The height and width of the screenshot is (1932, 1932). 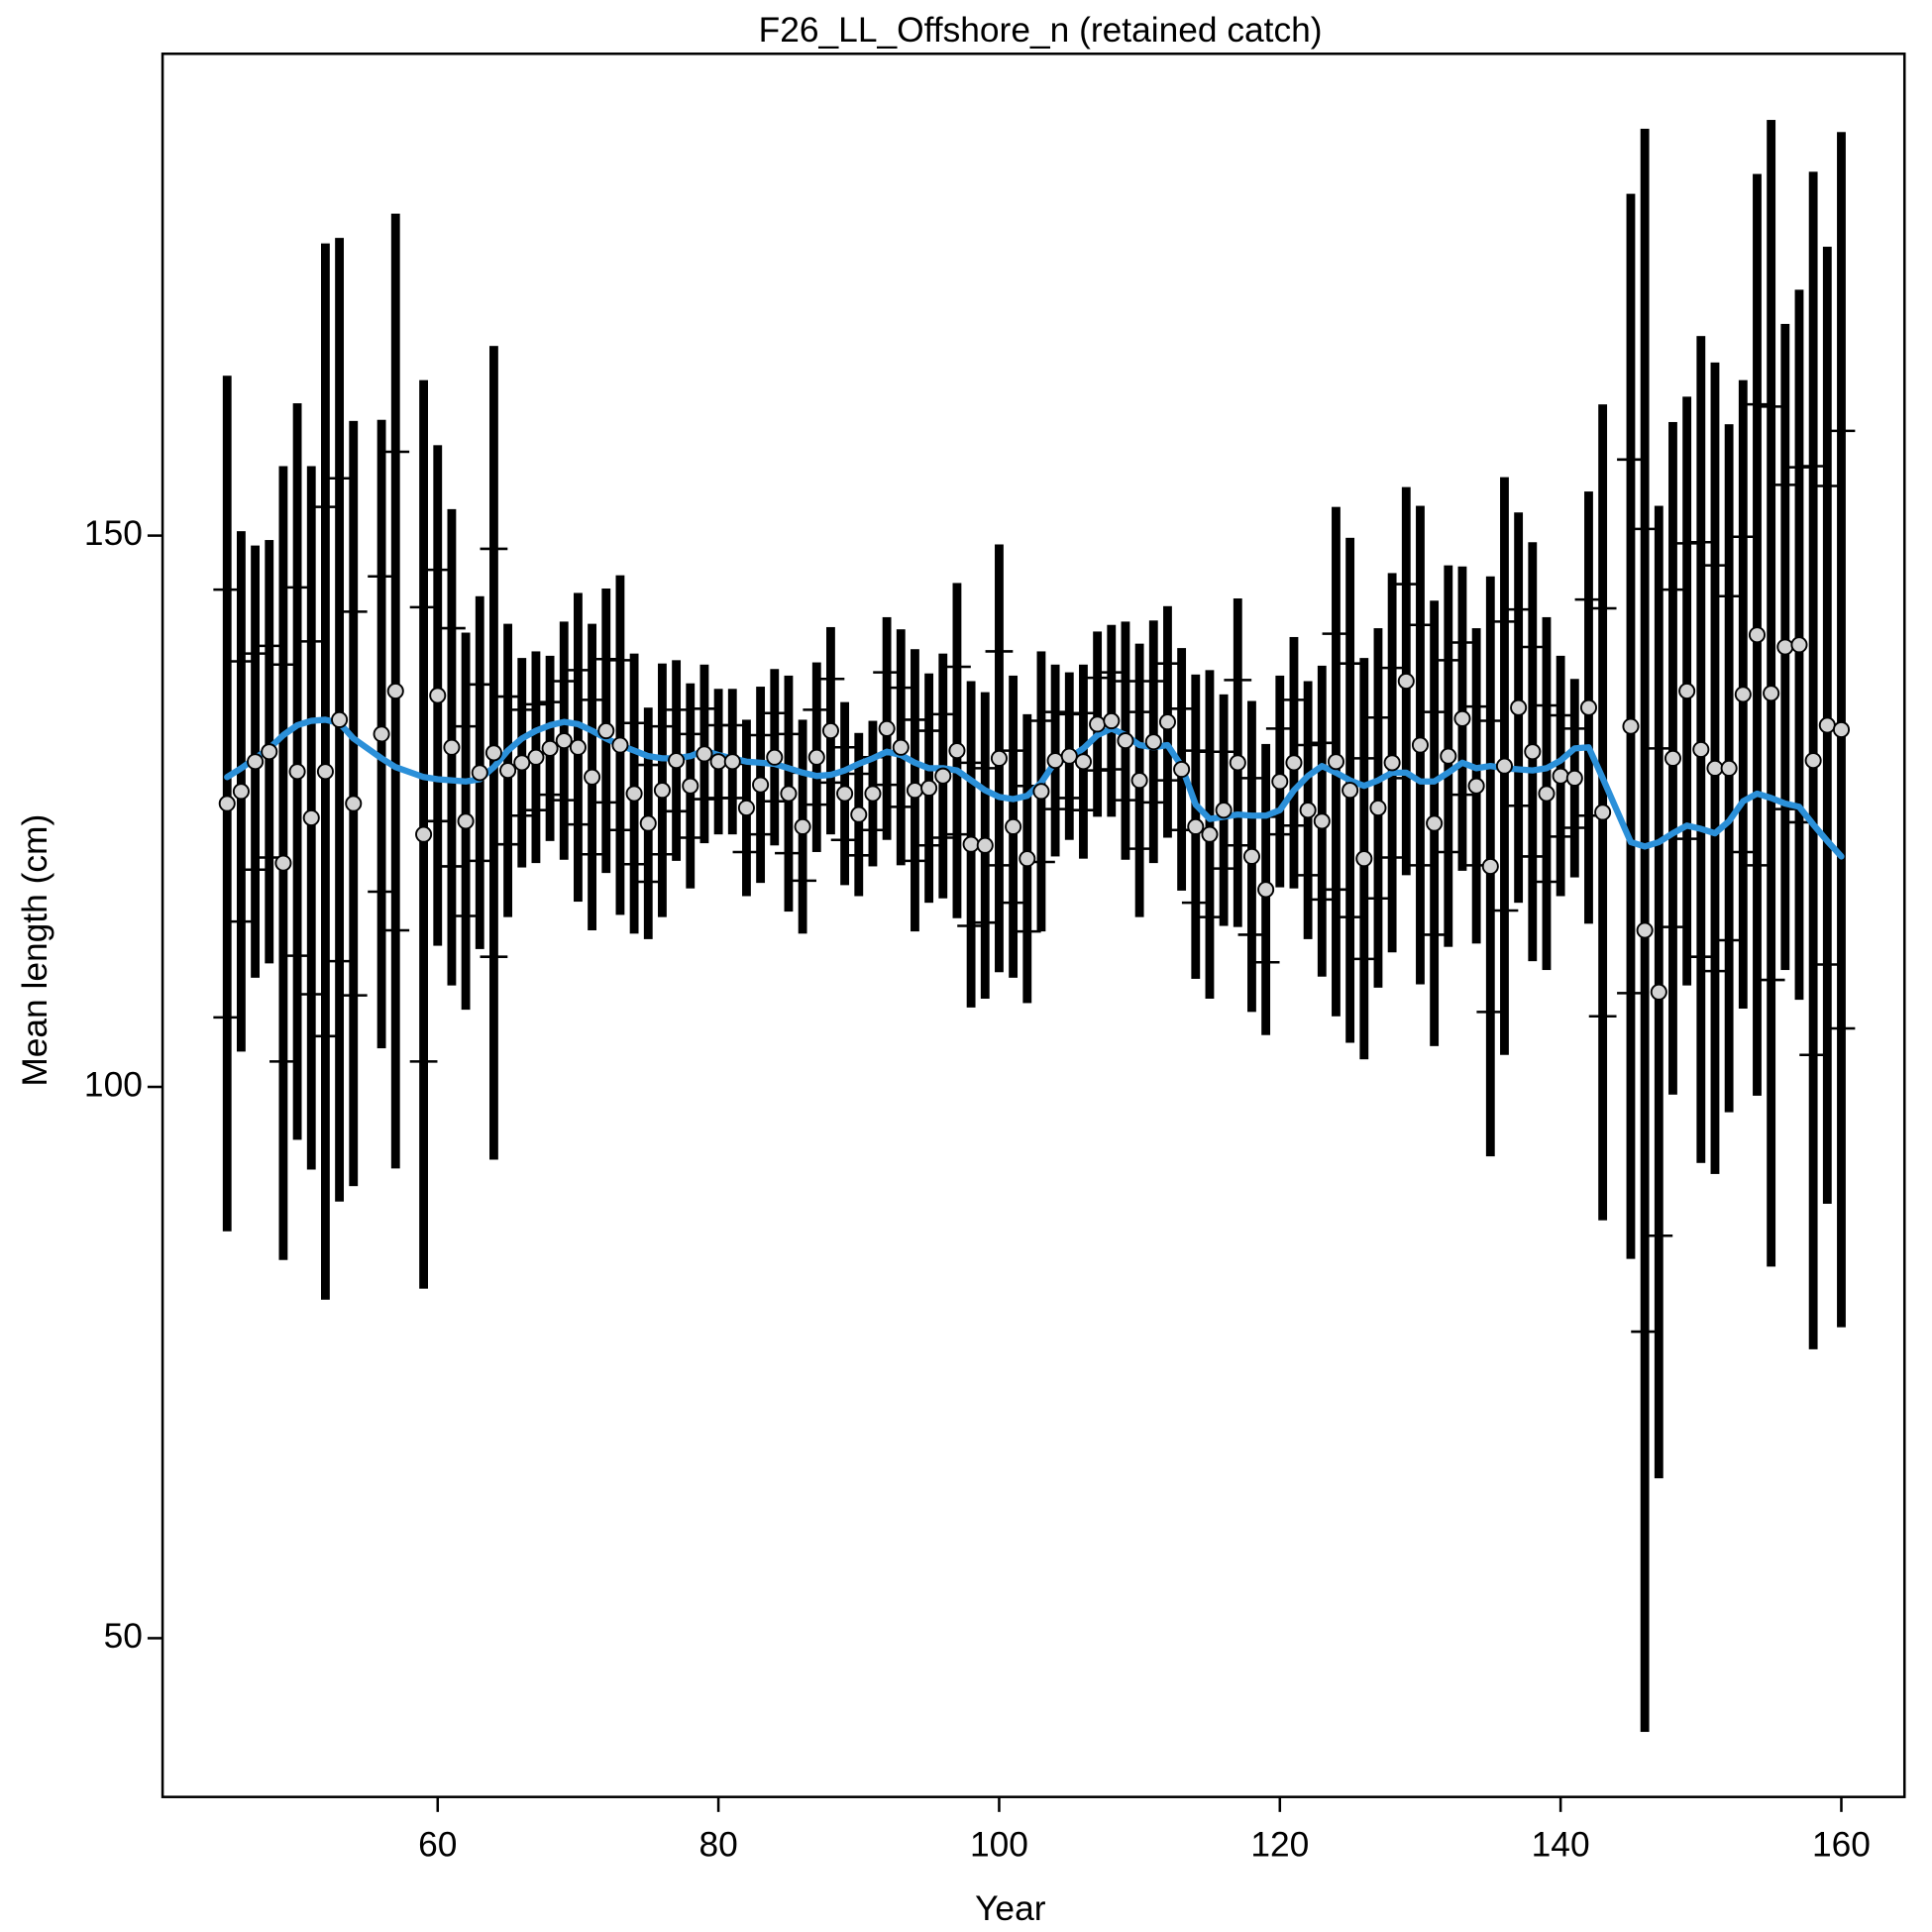 I want to click on y-axis-label: Mean length (cm), so click(x=35, y=951).